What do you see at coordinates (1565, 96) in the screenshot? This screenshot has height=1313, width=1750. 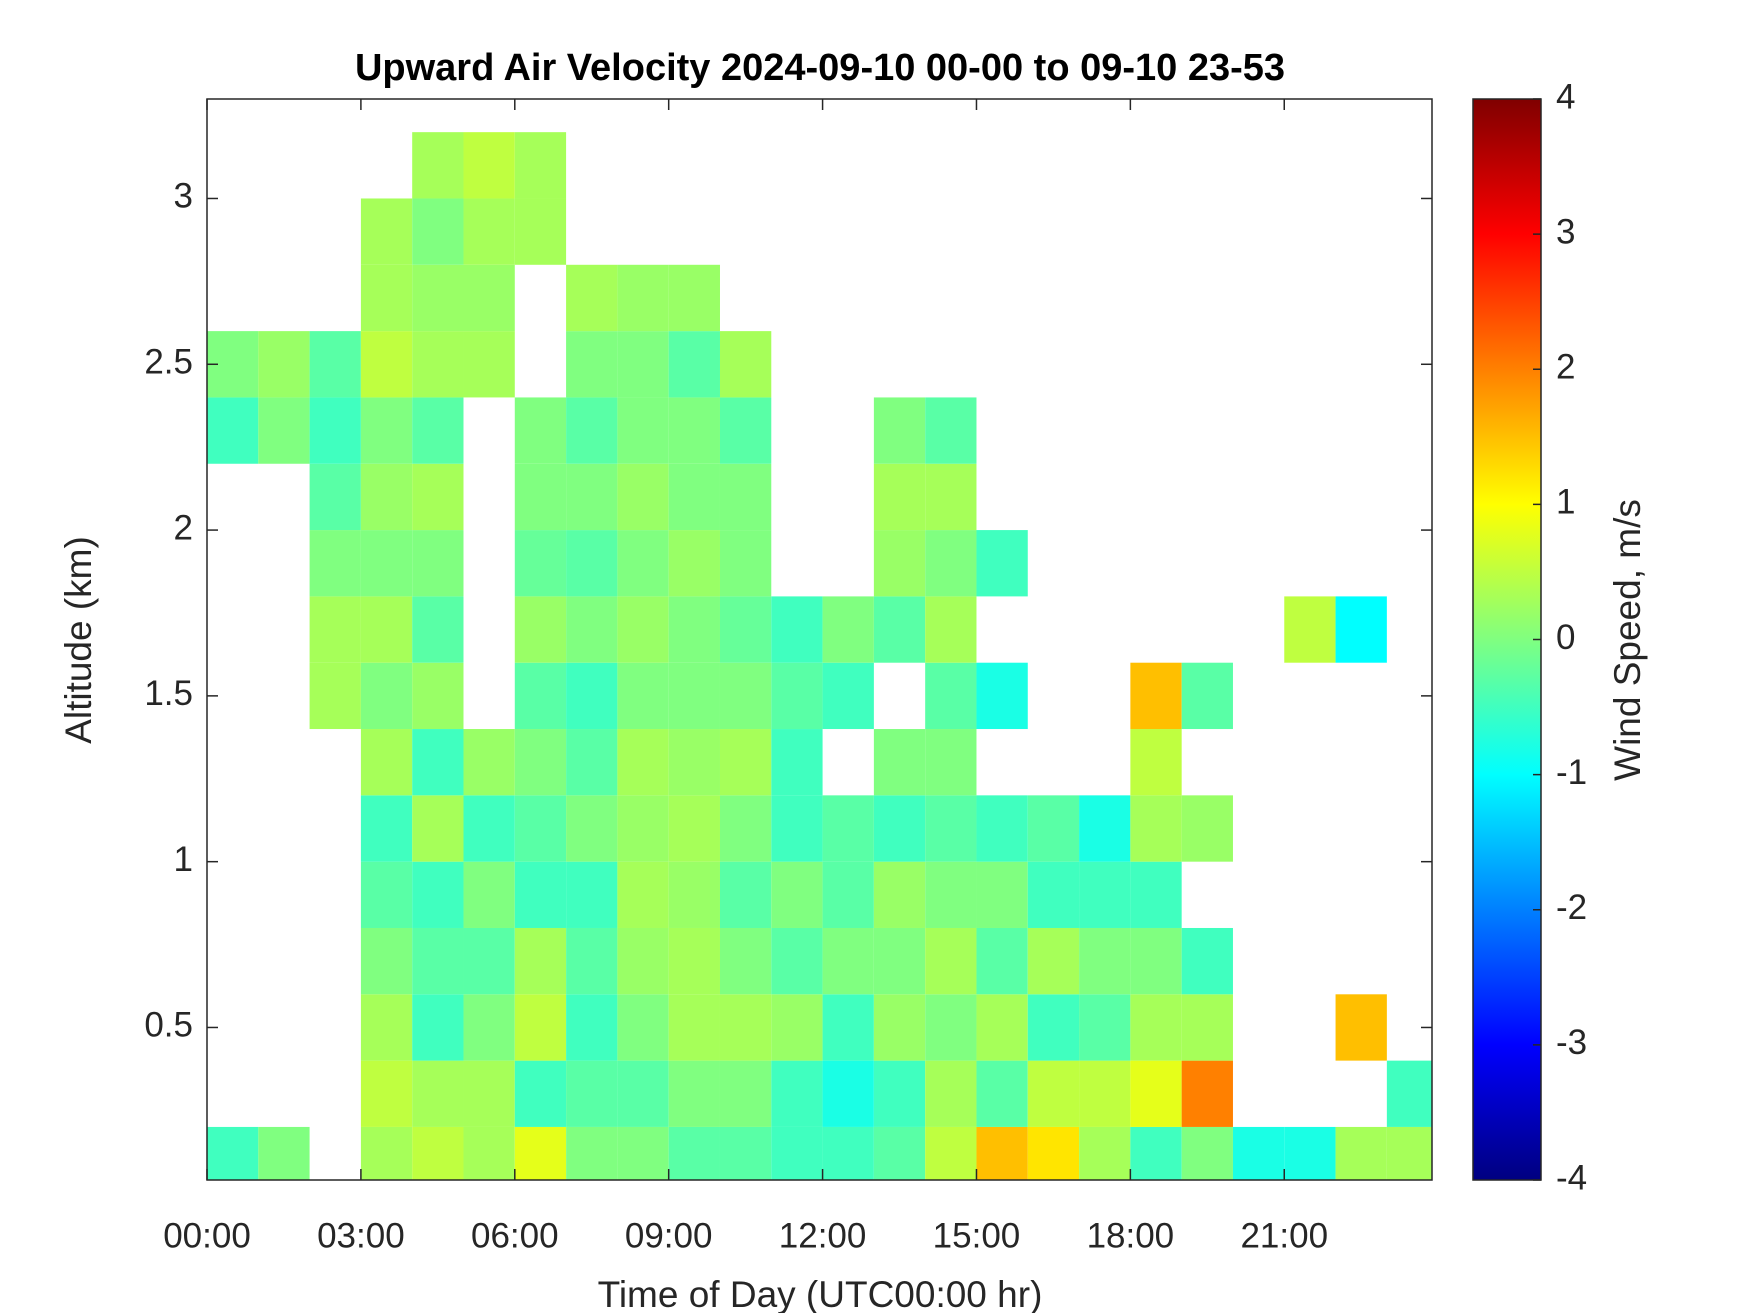 I see `colorbar-tick-label: 4` at bounding box center [1565, 96].